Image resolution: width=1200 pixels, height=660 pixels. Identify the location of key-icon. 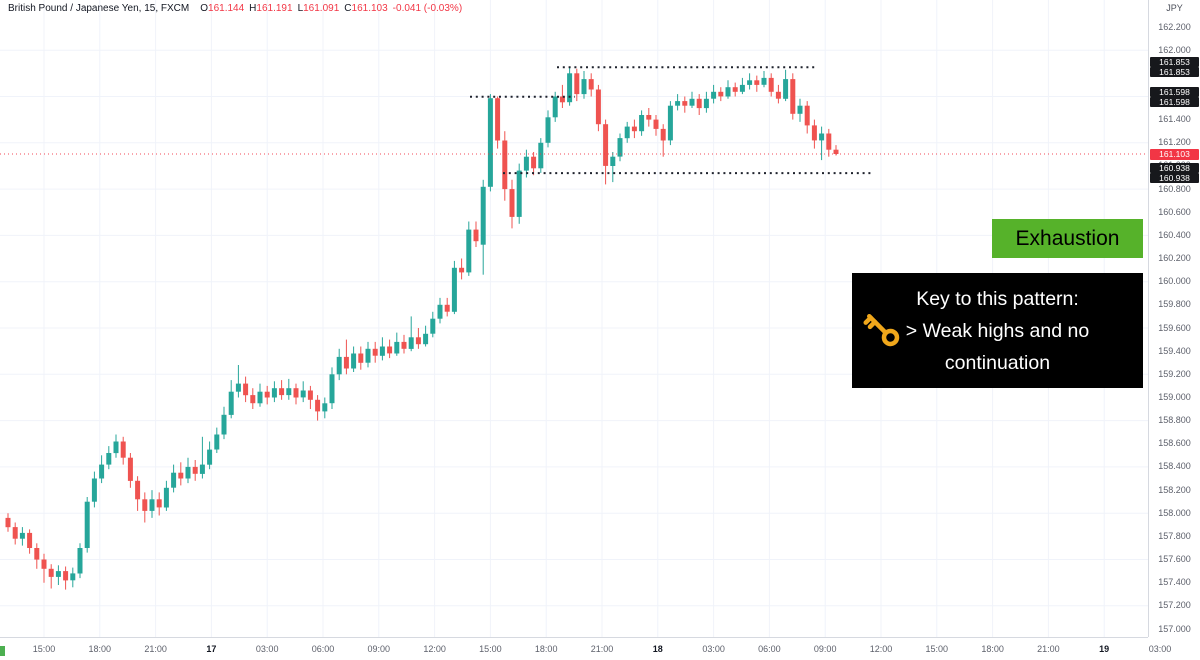
(882, 329).